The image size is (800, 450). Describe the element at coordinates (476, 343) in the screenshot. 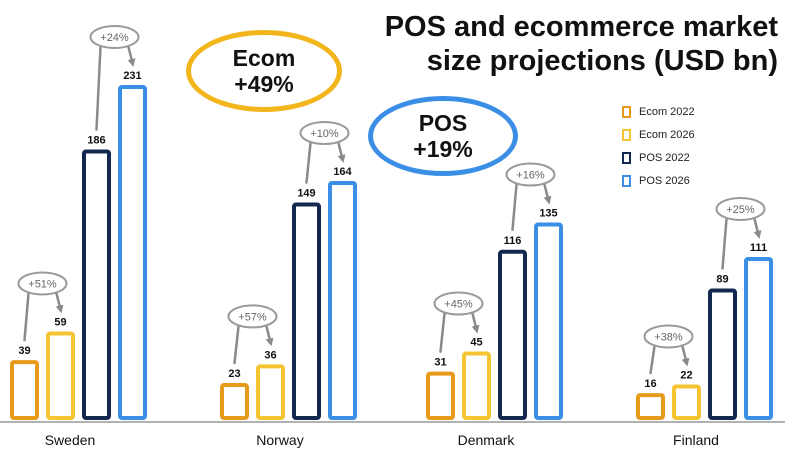

I see `value-label-denmark-ecom-2026: 45` at that location.